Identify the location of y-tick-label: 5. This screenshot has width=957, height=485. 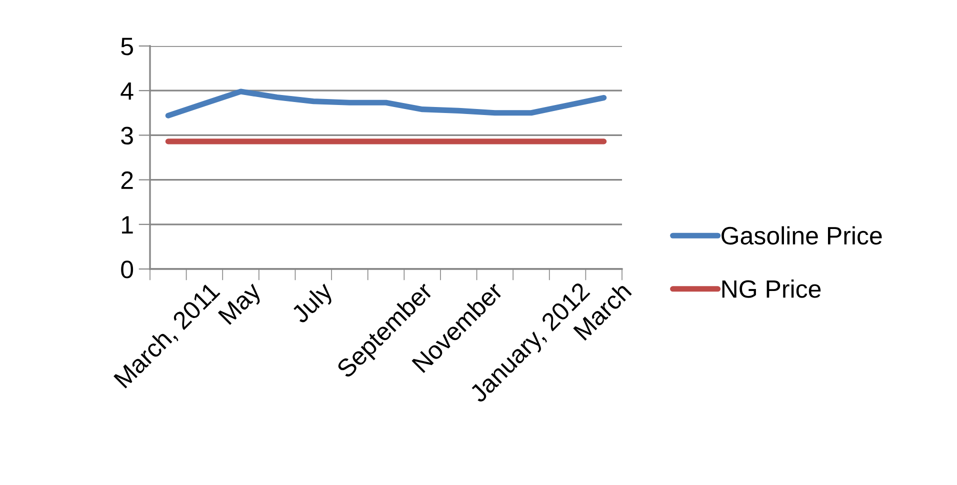
(127, 47).